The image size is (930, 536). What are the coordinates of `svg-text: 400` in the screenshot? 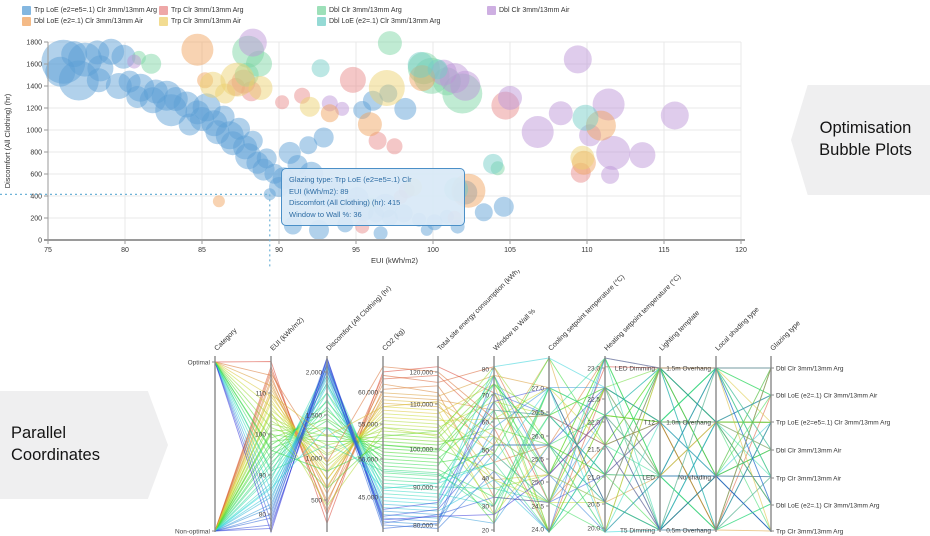 It's located at (36, 197).